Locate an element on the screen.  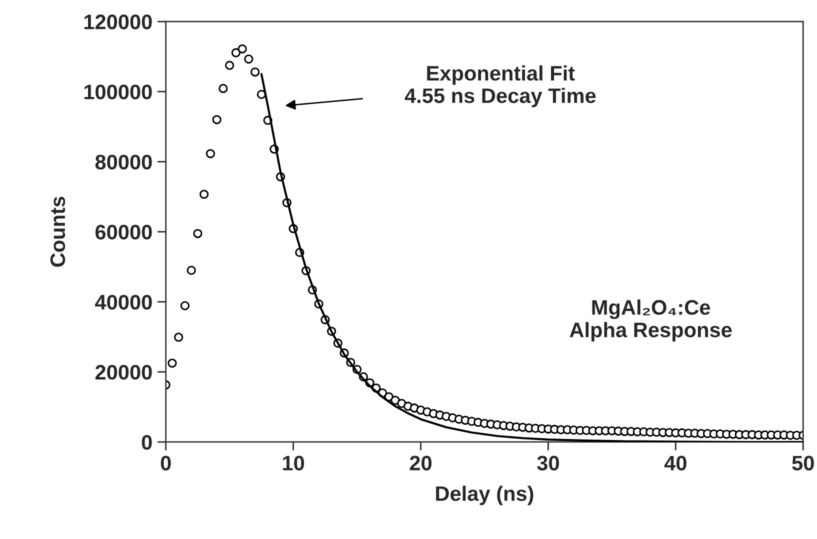
y-tick-label: 0 is located at coordinates (147, 442).